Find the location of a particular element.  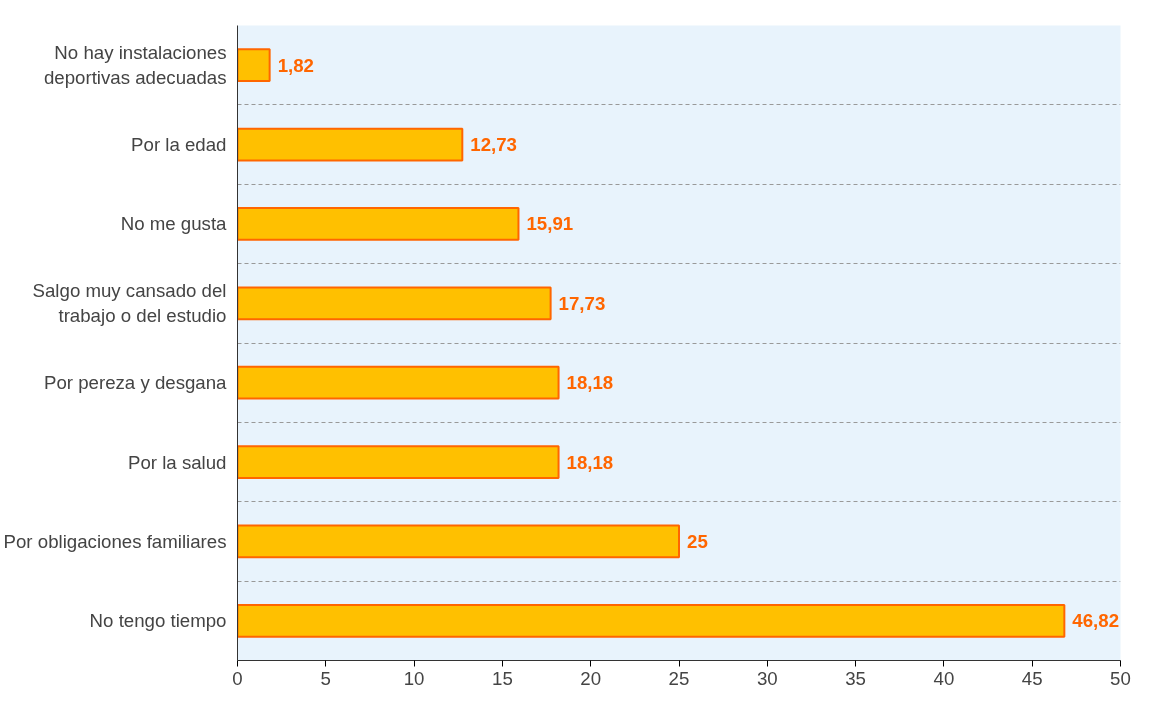

data-label: 17,73 is located at coordinates (582, 303).